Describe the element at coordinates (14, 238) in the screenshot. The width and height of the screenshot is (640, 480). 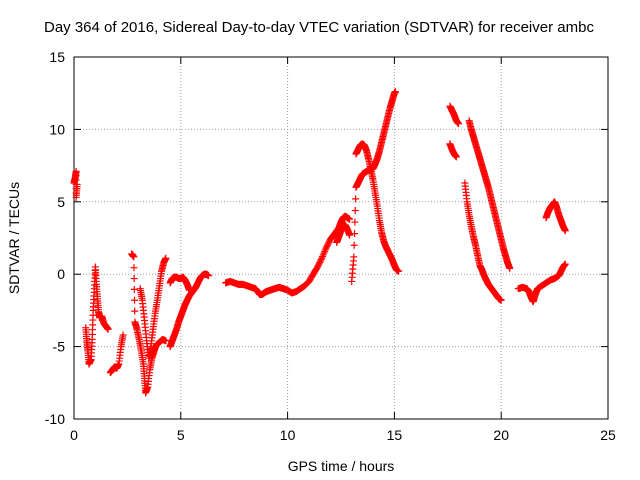
I see `y-axis-label: SDTVAR / TECUs` at that location.